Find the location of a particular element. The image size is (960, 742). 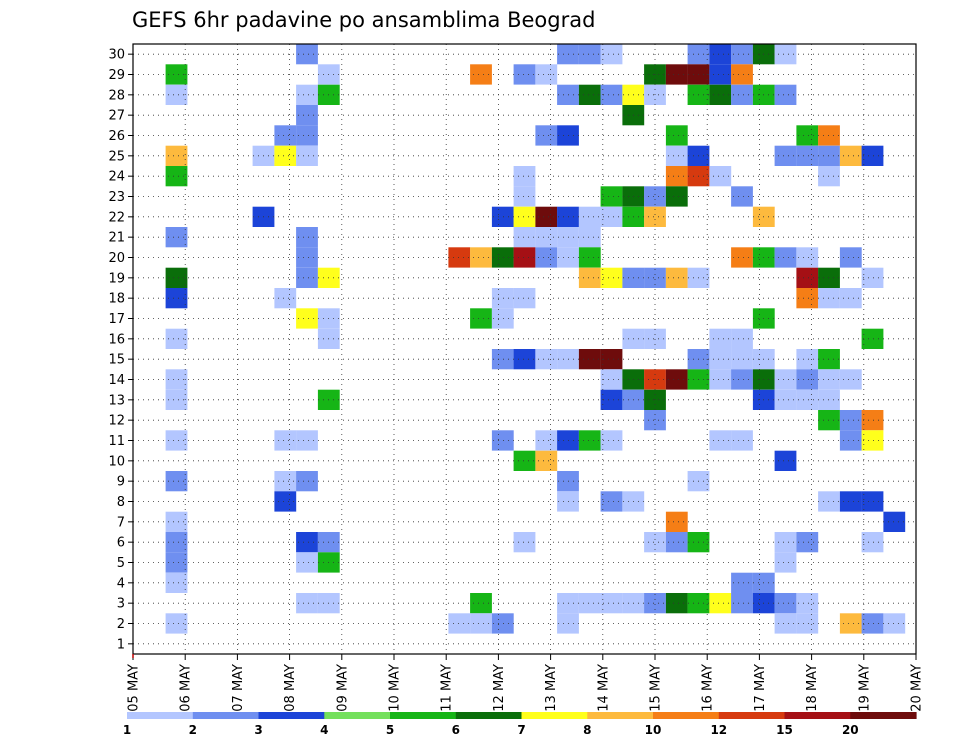

colorbar-tick-label: 2 is located at coordinates (193, 730).